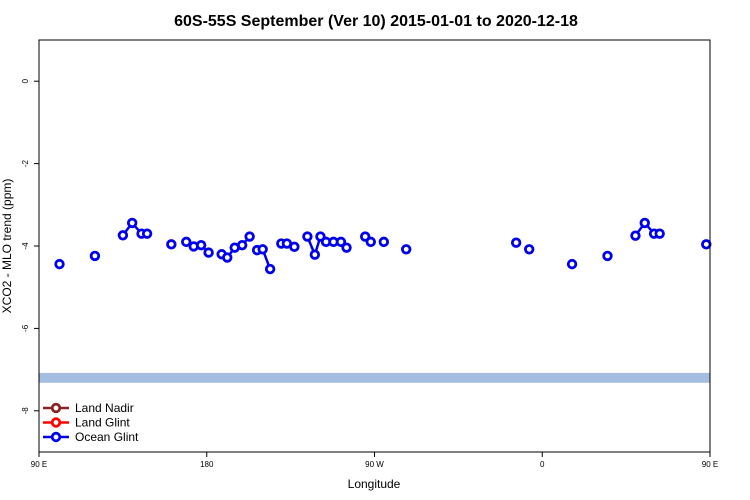  I want to click on reference-band, so click(374, 377).